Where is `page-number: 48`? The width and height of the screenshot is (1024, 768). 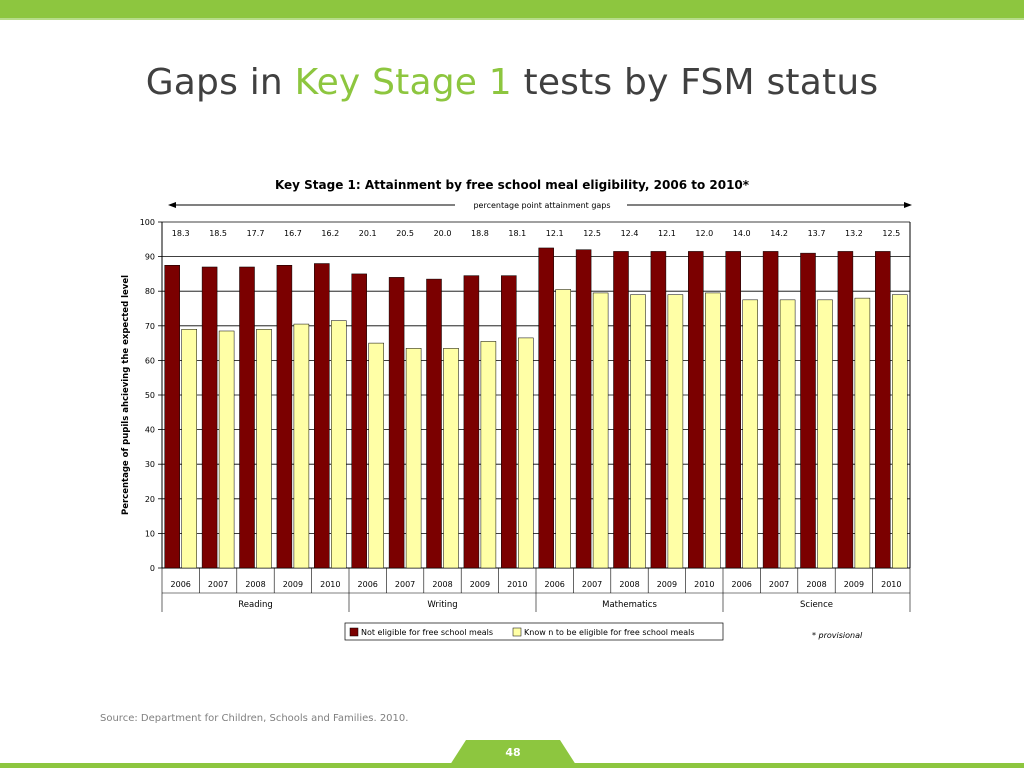
page-number: 48 is located at coordinates (513, 752).